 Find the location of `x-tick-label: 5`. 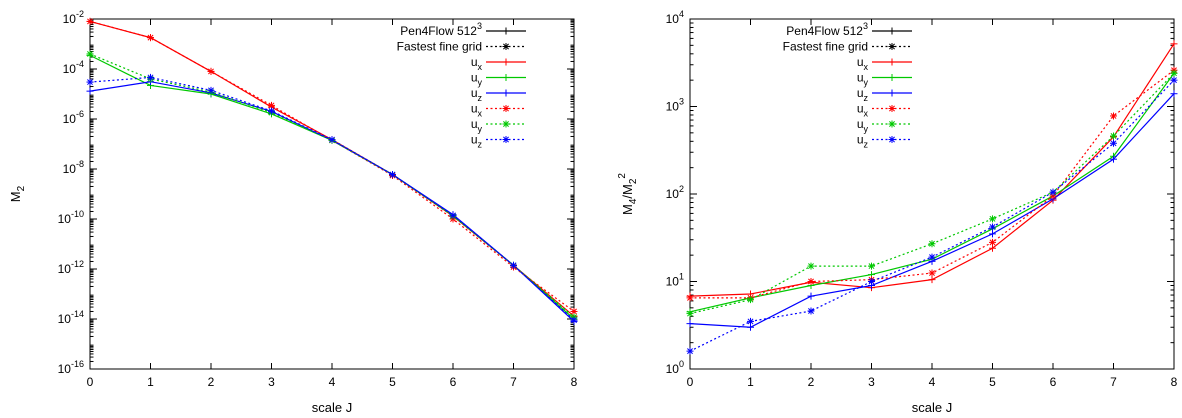

x-tick-label: 5 is located at coordinates (992, 382).